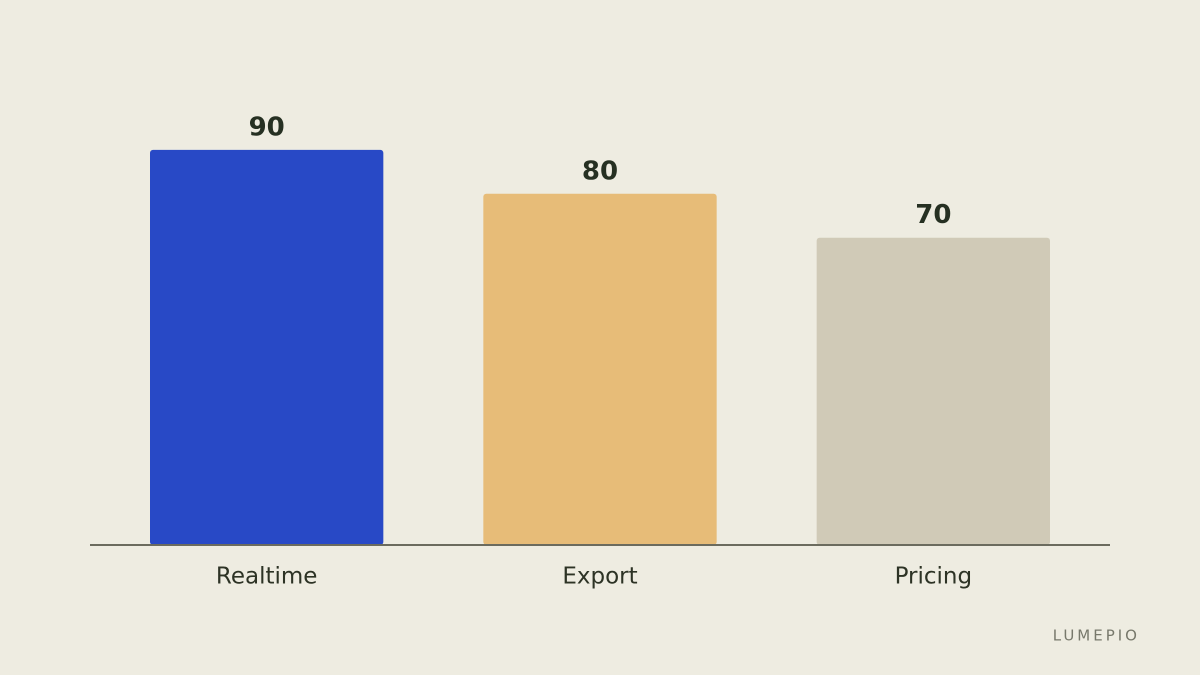 This screenshot has height=675, width=1200. Describe the element at coordinates (267, 577) in the screenshot. I see `x-tick-label: Realtime` at that location.